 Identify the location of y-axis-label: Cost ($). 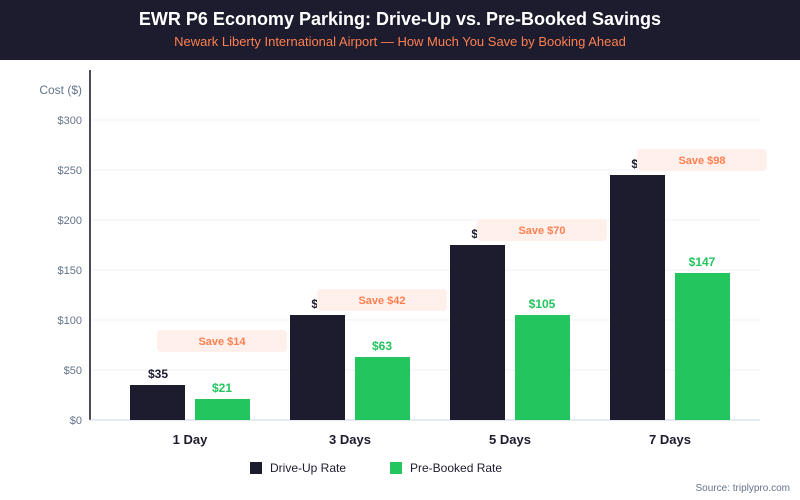
(60, 90).